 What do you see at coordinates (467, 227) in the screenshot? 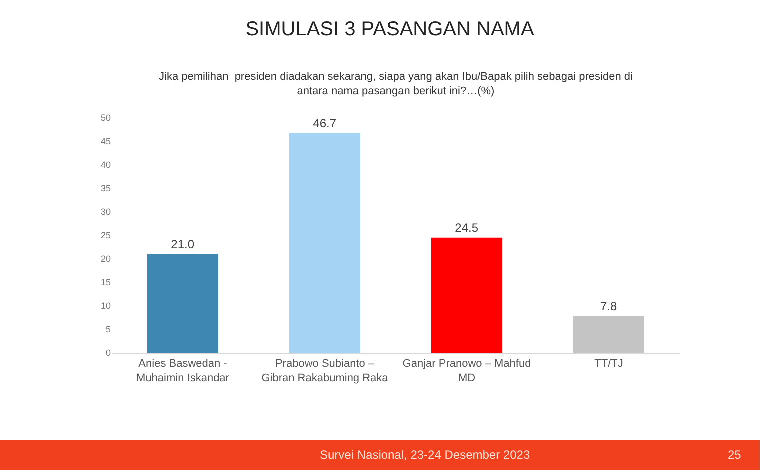
I see `data-label: 24.5` at bounding box center [467, 227].